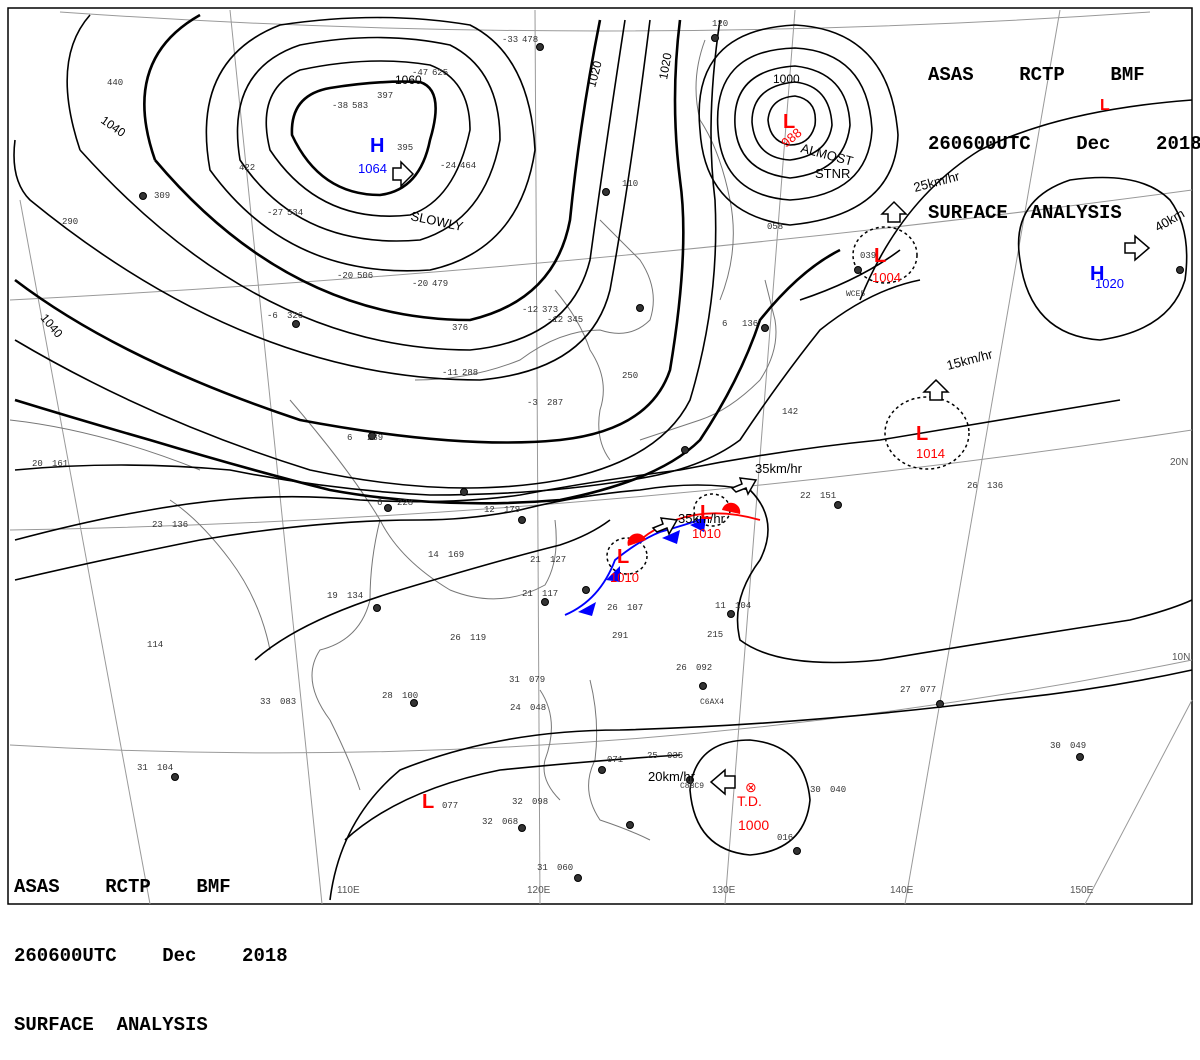 This screenshot has width=1200, height=1060. What do you see at coordinates (575, 320) in the screenshot?
I see `station-pressure: 345` at bounding box center [575, 320].